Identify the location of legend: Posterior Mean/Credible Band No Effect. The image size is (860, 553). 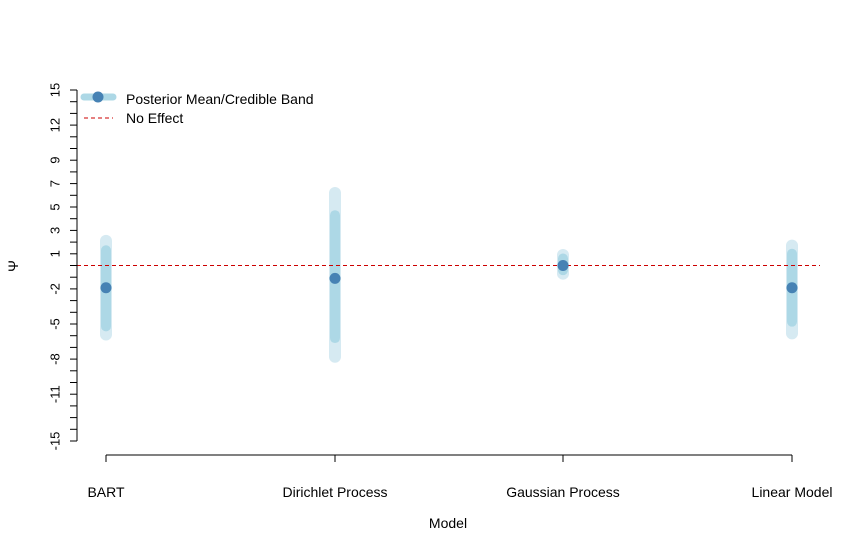
(197, 108).